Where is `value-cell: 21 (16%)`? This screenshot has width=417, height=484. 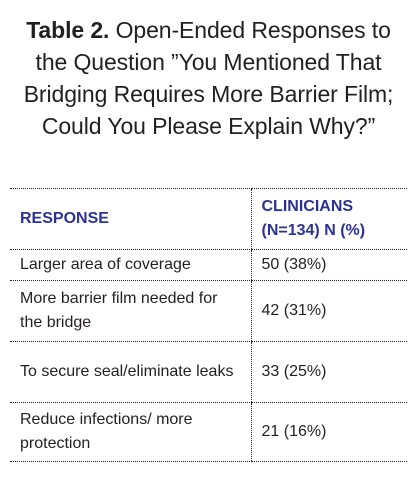 value-cell: 21 (16%) is located at coordinates (328, 432).